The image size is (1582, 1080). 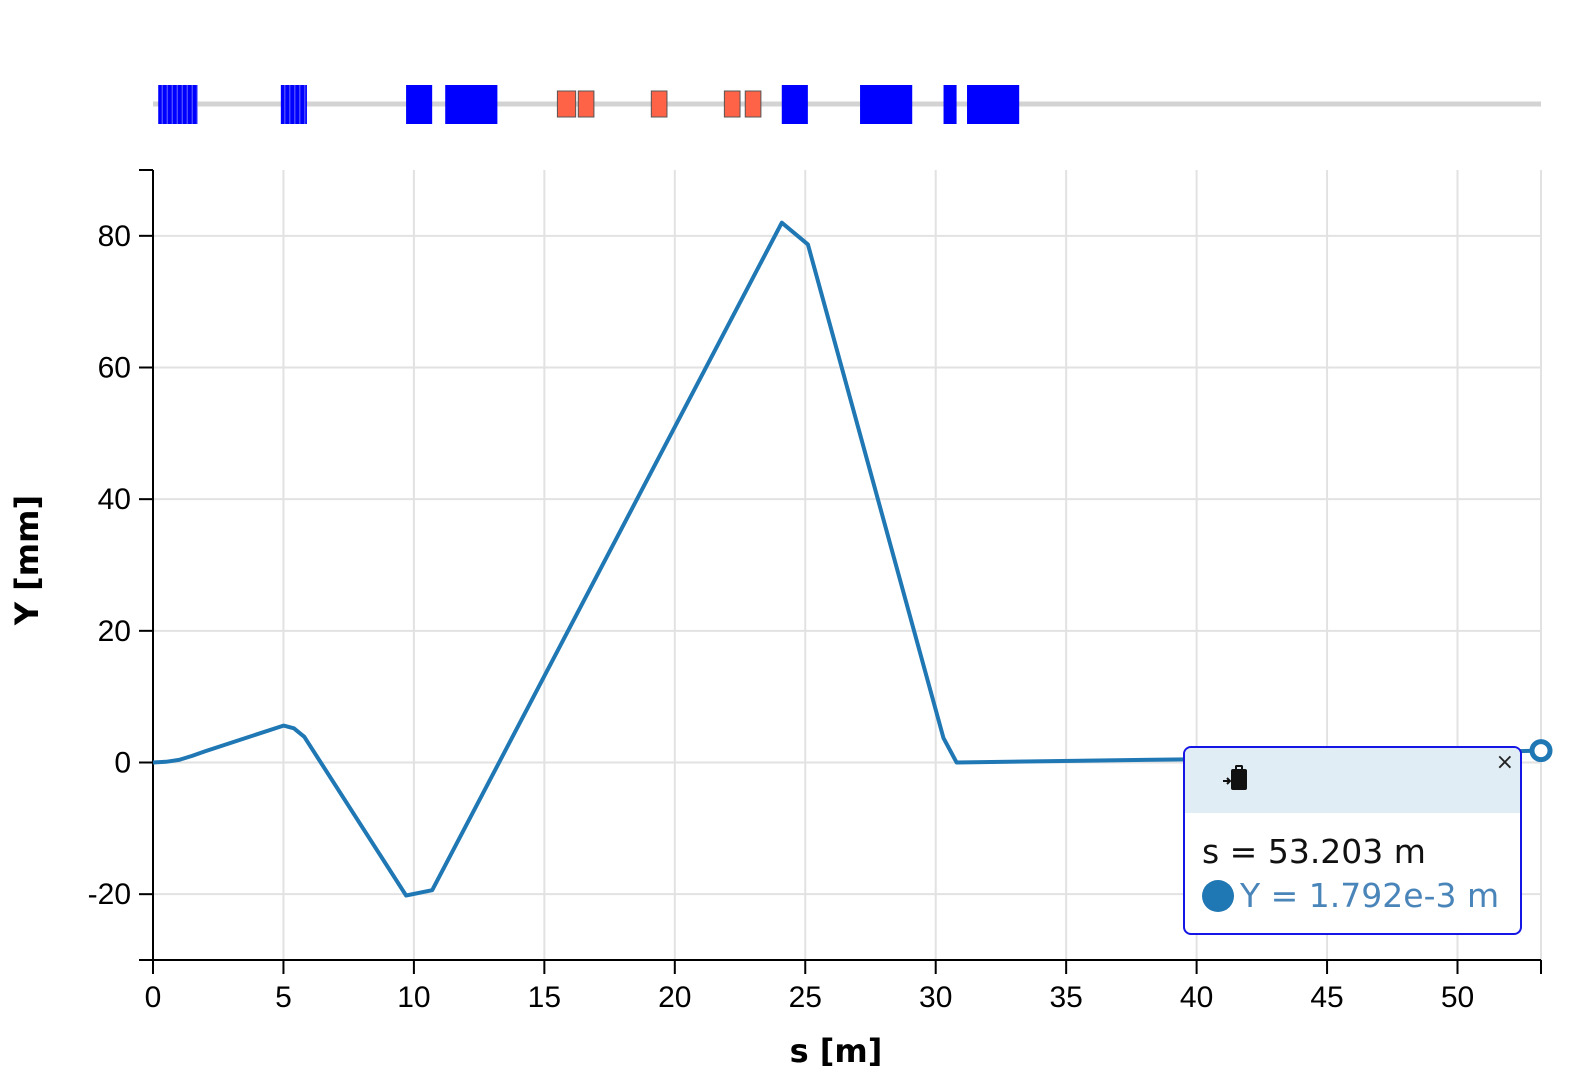 I want to click on hover-tooltip: × s = 53.203 m Y = 1.792e-3 m, so click(x=1352, y=840).